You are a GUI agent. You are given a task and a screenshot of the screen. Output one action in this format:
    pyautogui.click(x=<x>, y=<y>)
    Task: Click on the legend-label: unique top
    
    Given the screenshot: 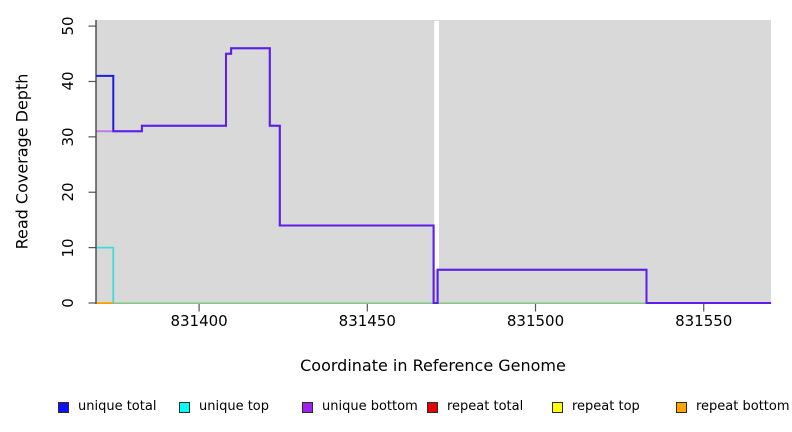 What is the action you would take?
    pyautogui.click(x=234, y=406)
    